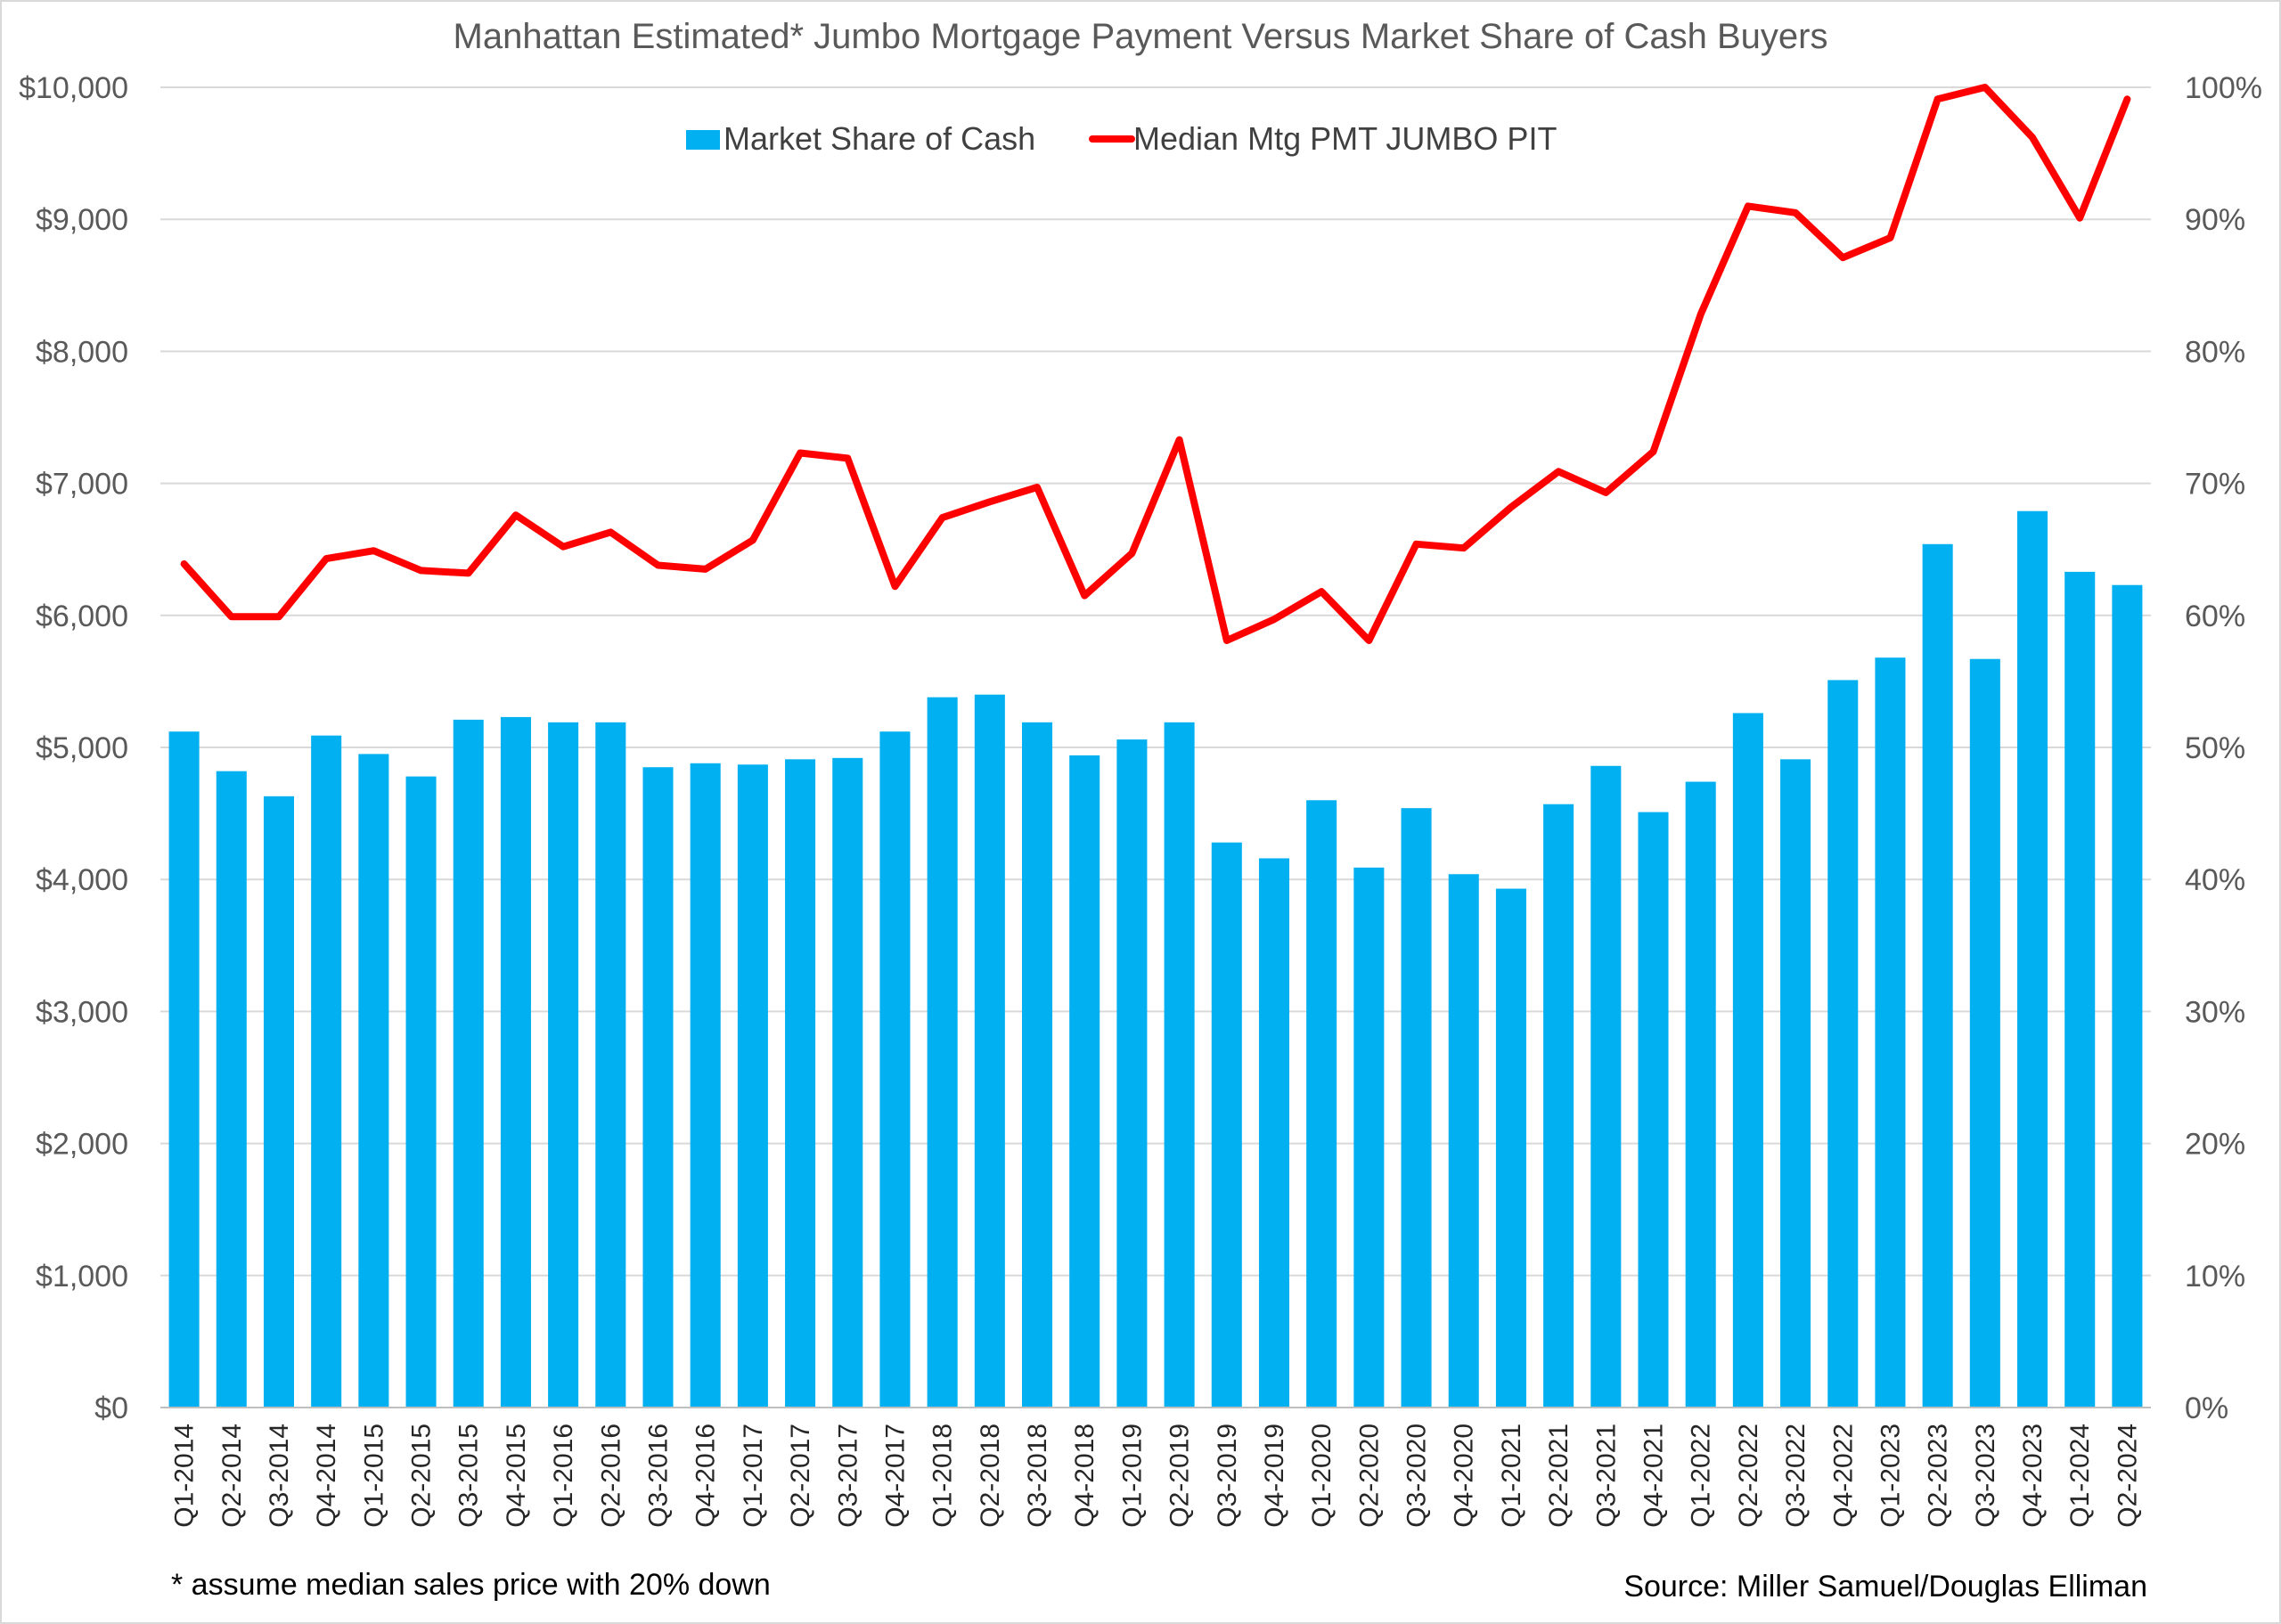  I want to click on x-tick-label: Q3-2023, so click(1985, 1476).